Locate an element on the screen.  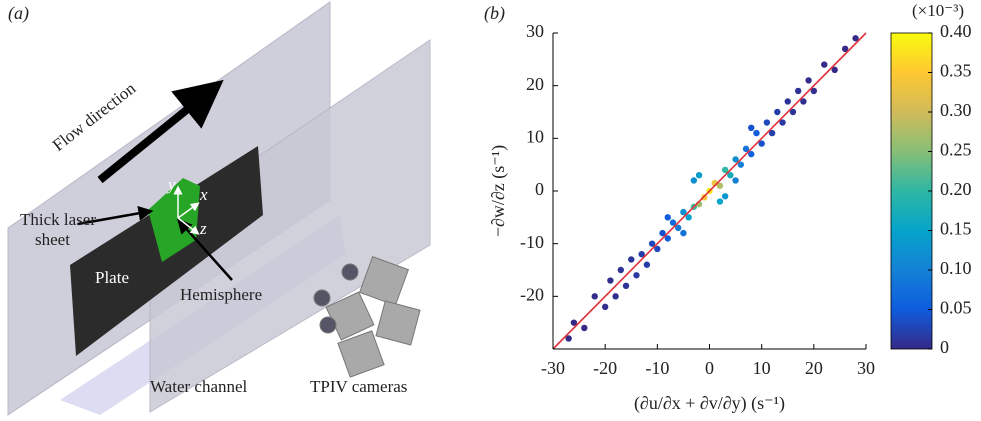
colorbar is located at coordinates (911, 191).